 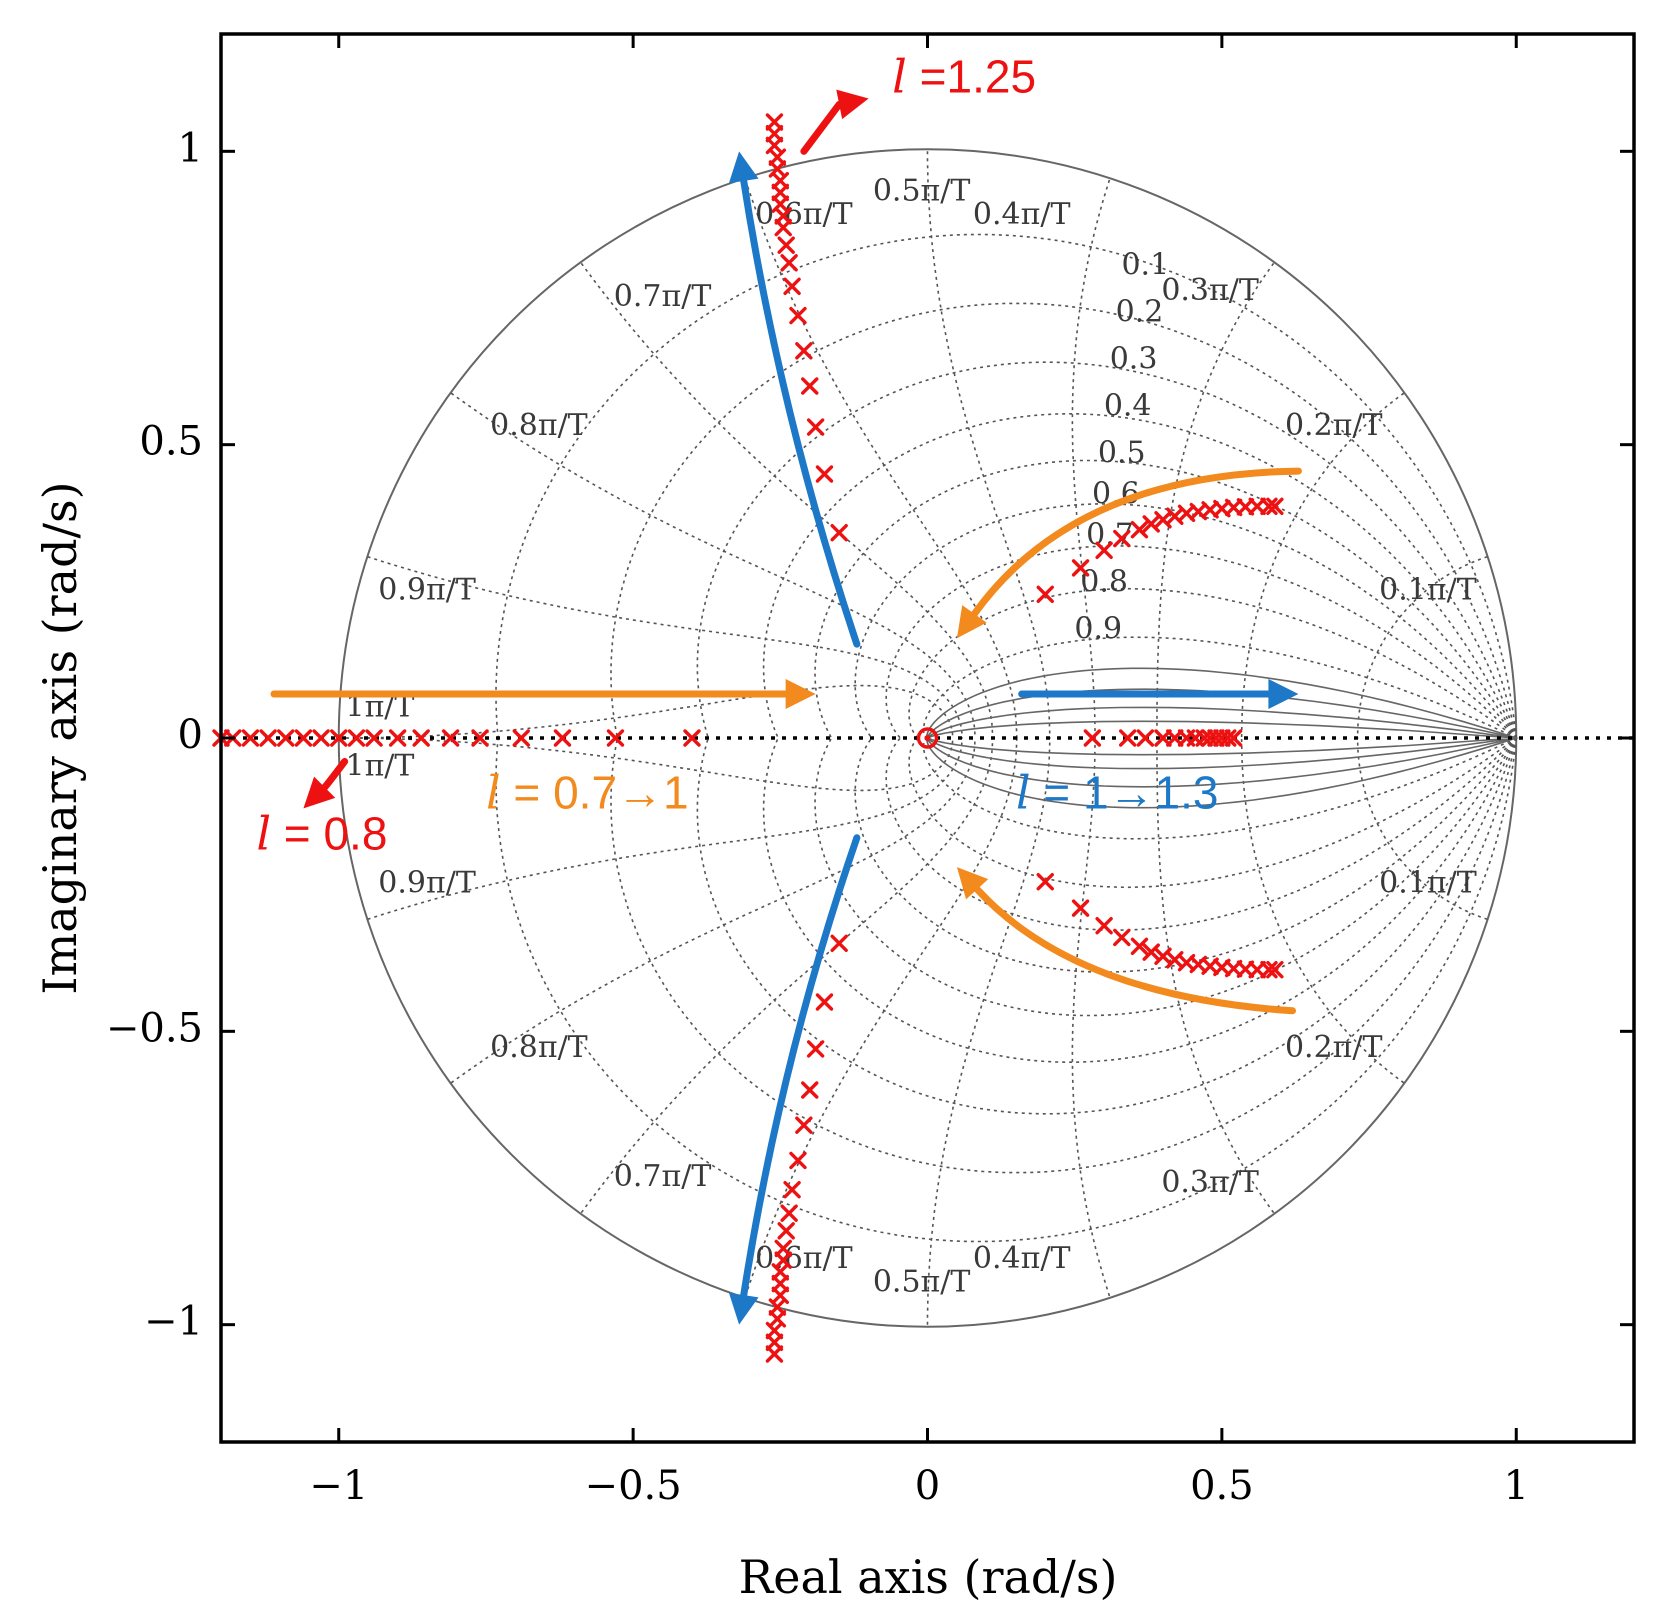 I want to click on annotation-label: l = 1→1.3, so click(x=1117, y=792).